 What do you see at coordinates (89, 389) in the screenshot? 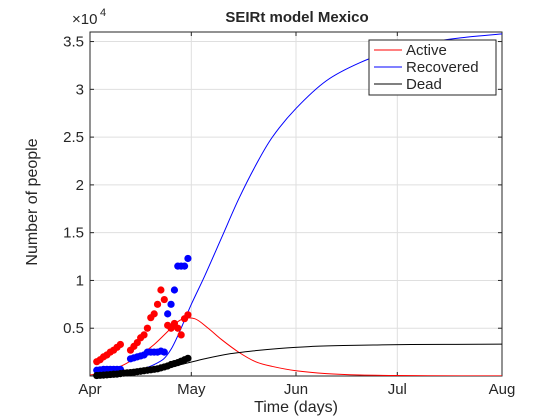
I see `x-tick-label: Apr` at bounding box center [89, 389].